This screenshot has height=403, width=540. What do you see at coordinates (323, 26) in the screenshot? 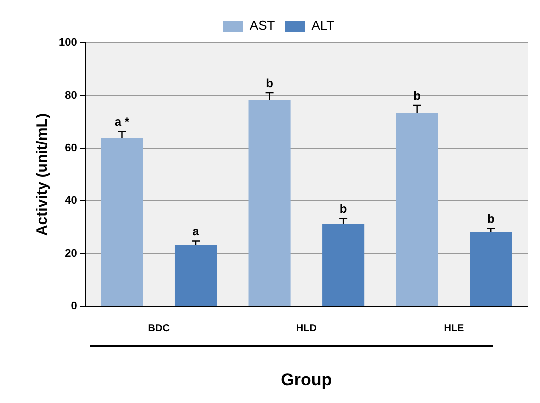
I see `legend-label: ALT` at bounding box center [323, 26].